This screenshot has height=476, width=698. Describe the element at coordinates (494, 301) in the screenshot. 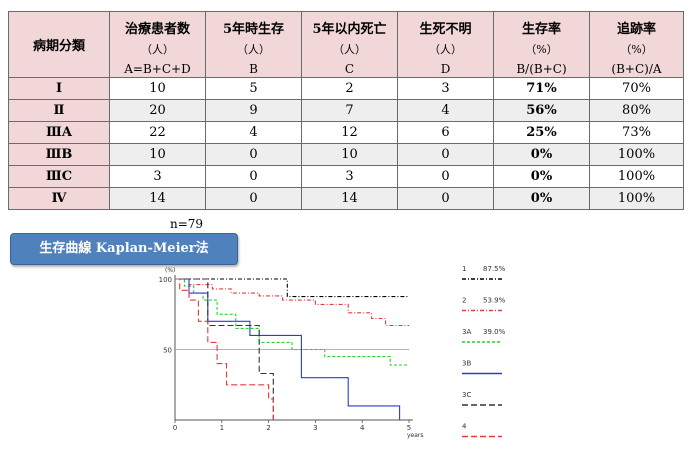

I see `legend-series-value: 53.9%` at that location.